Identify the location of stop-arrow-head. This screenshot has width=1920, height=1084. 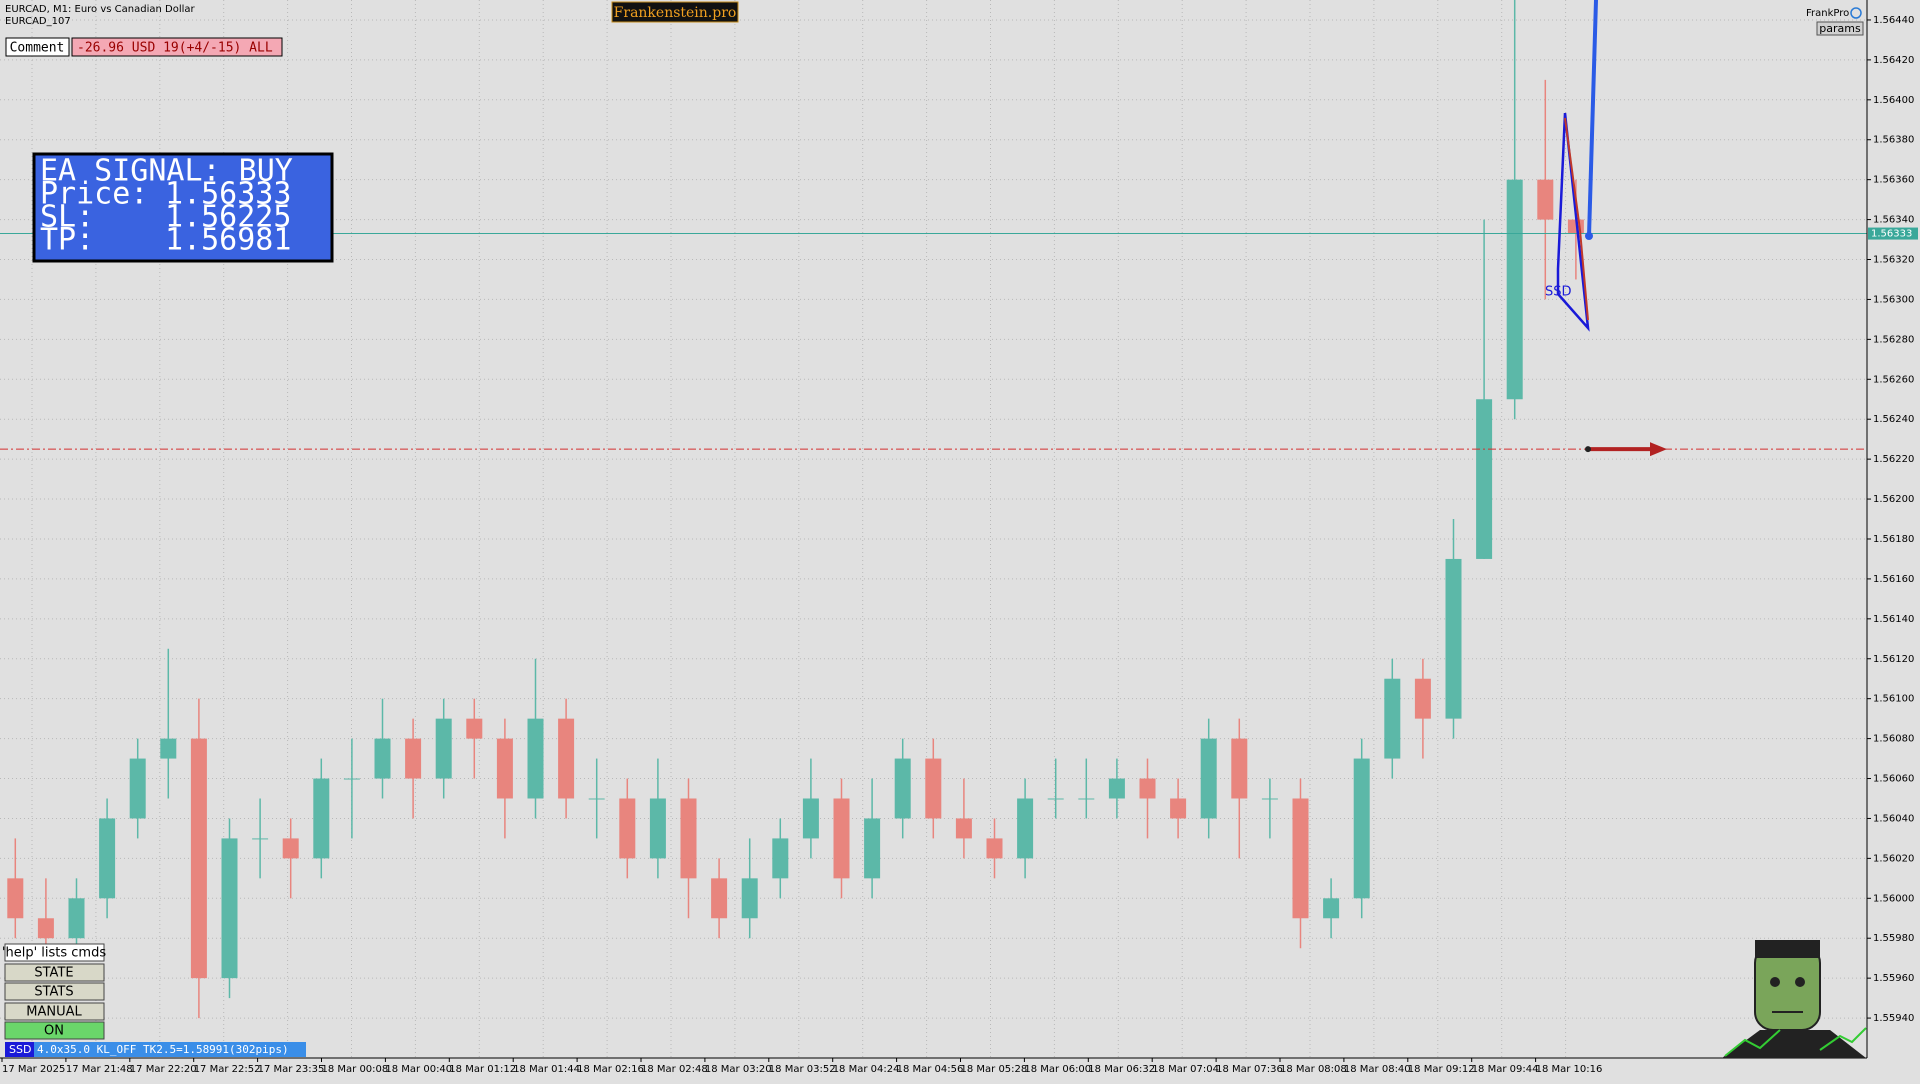
(1658, 449).